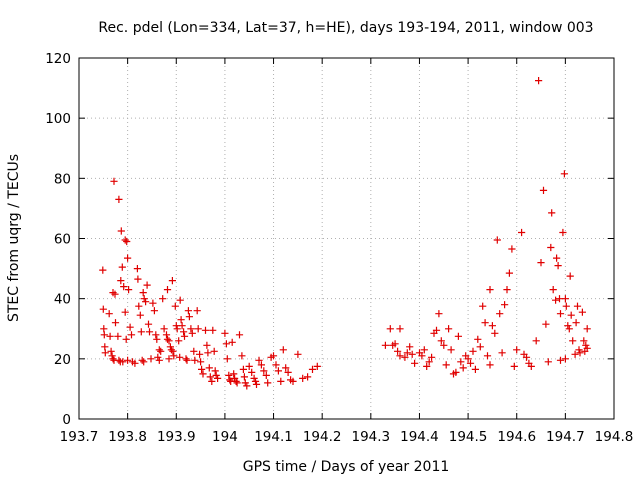 Image resolution: width=640 pixels, height=480 pixels. Describe the element at coordinates (62, 300) in the screenshot. I see `y-tick-label: 40` at that location.